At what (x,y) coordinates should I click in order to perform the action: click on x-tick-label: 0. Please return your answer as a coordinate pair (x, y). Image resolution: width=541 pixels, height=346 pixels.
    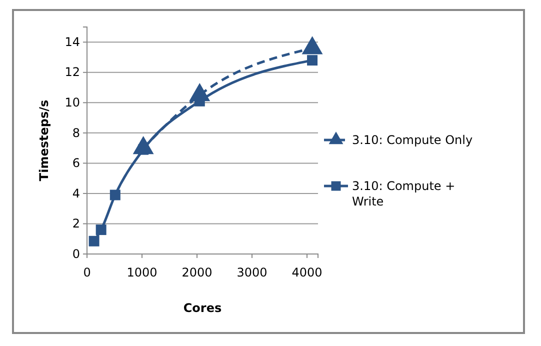
    Looking at the image, I should click on (87, 273).